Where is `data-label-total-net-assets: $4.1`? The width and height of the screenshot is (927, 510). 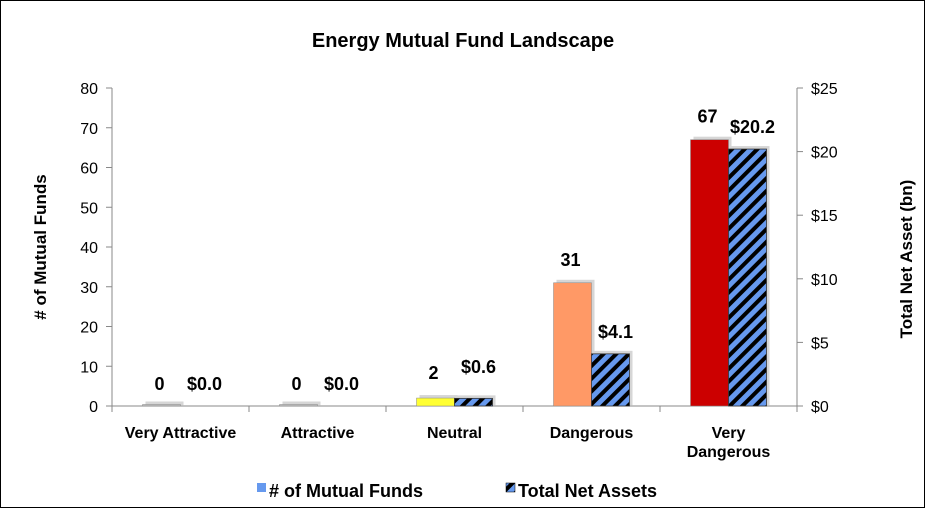
data-label-total-net-assets: $4.1 is located at coordinates (615, 332).